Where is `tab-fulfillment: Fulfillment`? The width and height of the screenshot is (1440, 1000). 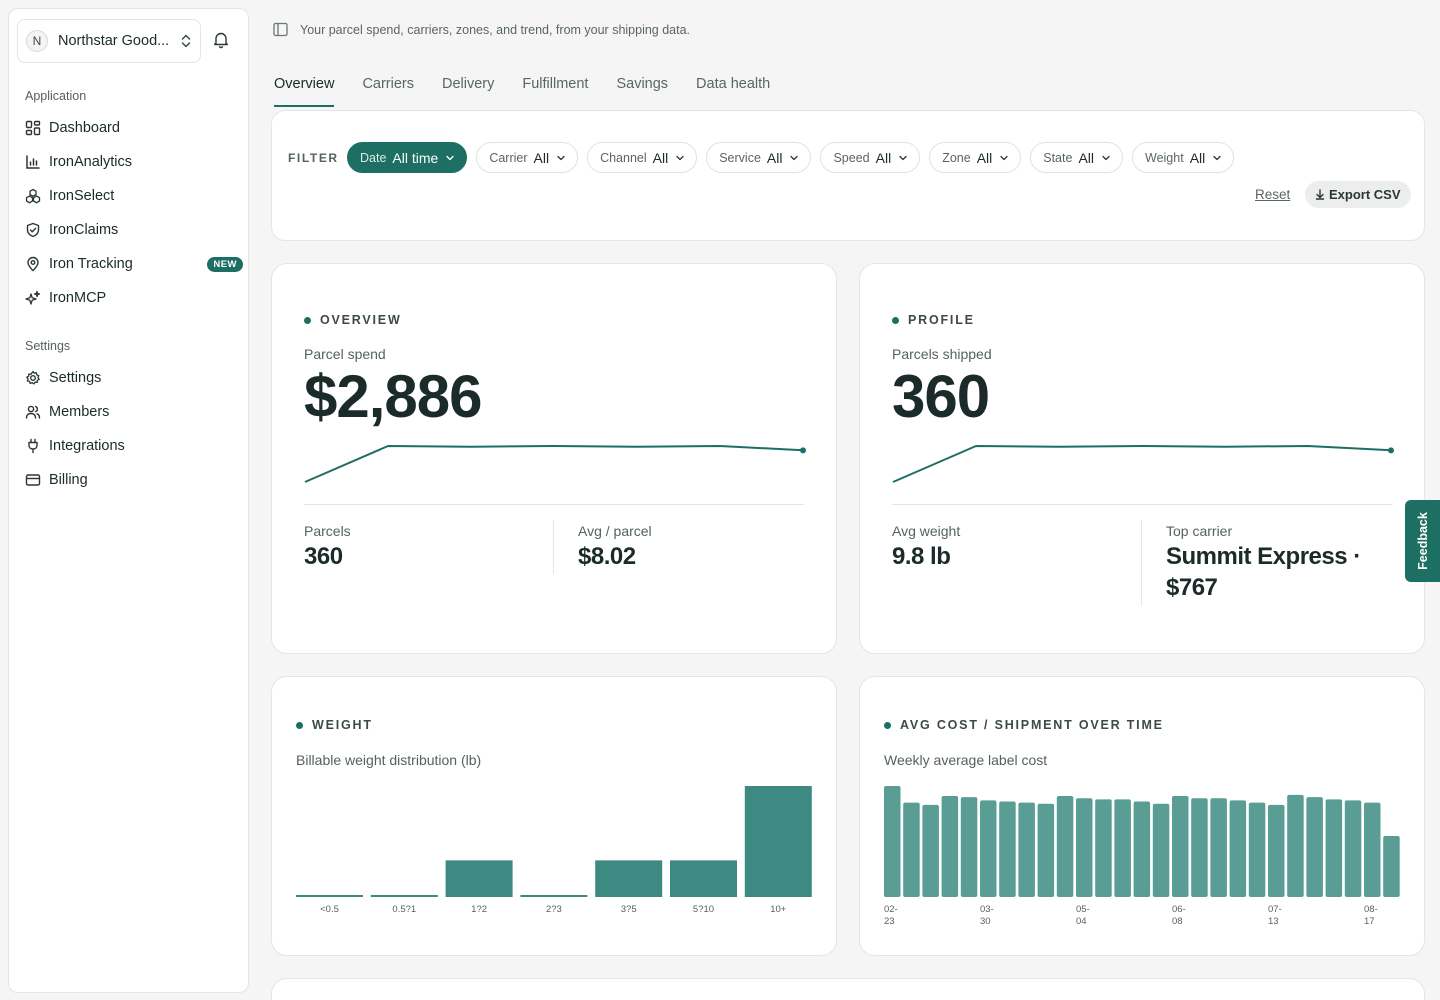 tab-fulfillment: Fulfillment is located at coordinates (555, 84).